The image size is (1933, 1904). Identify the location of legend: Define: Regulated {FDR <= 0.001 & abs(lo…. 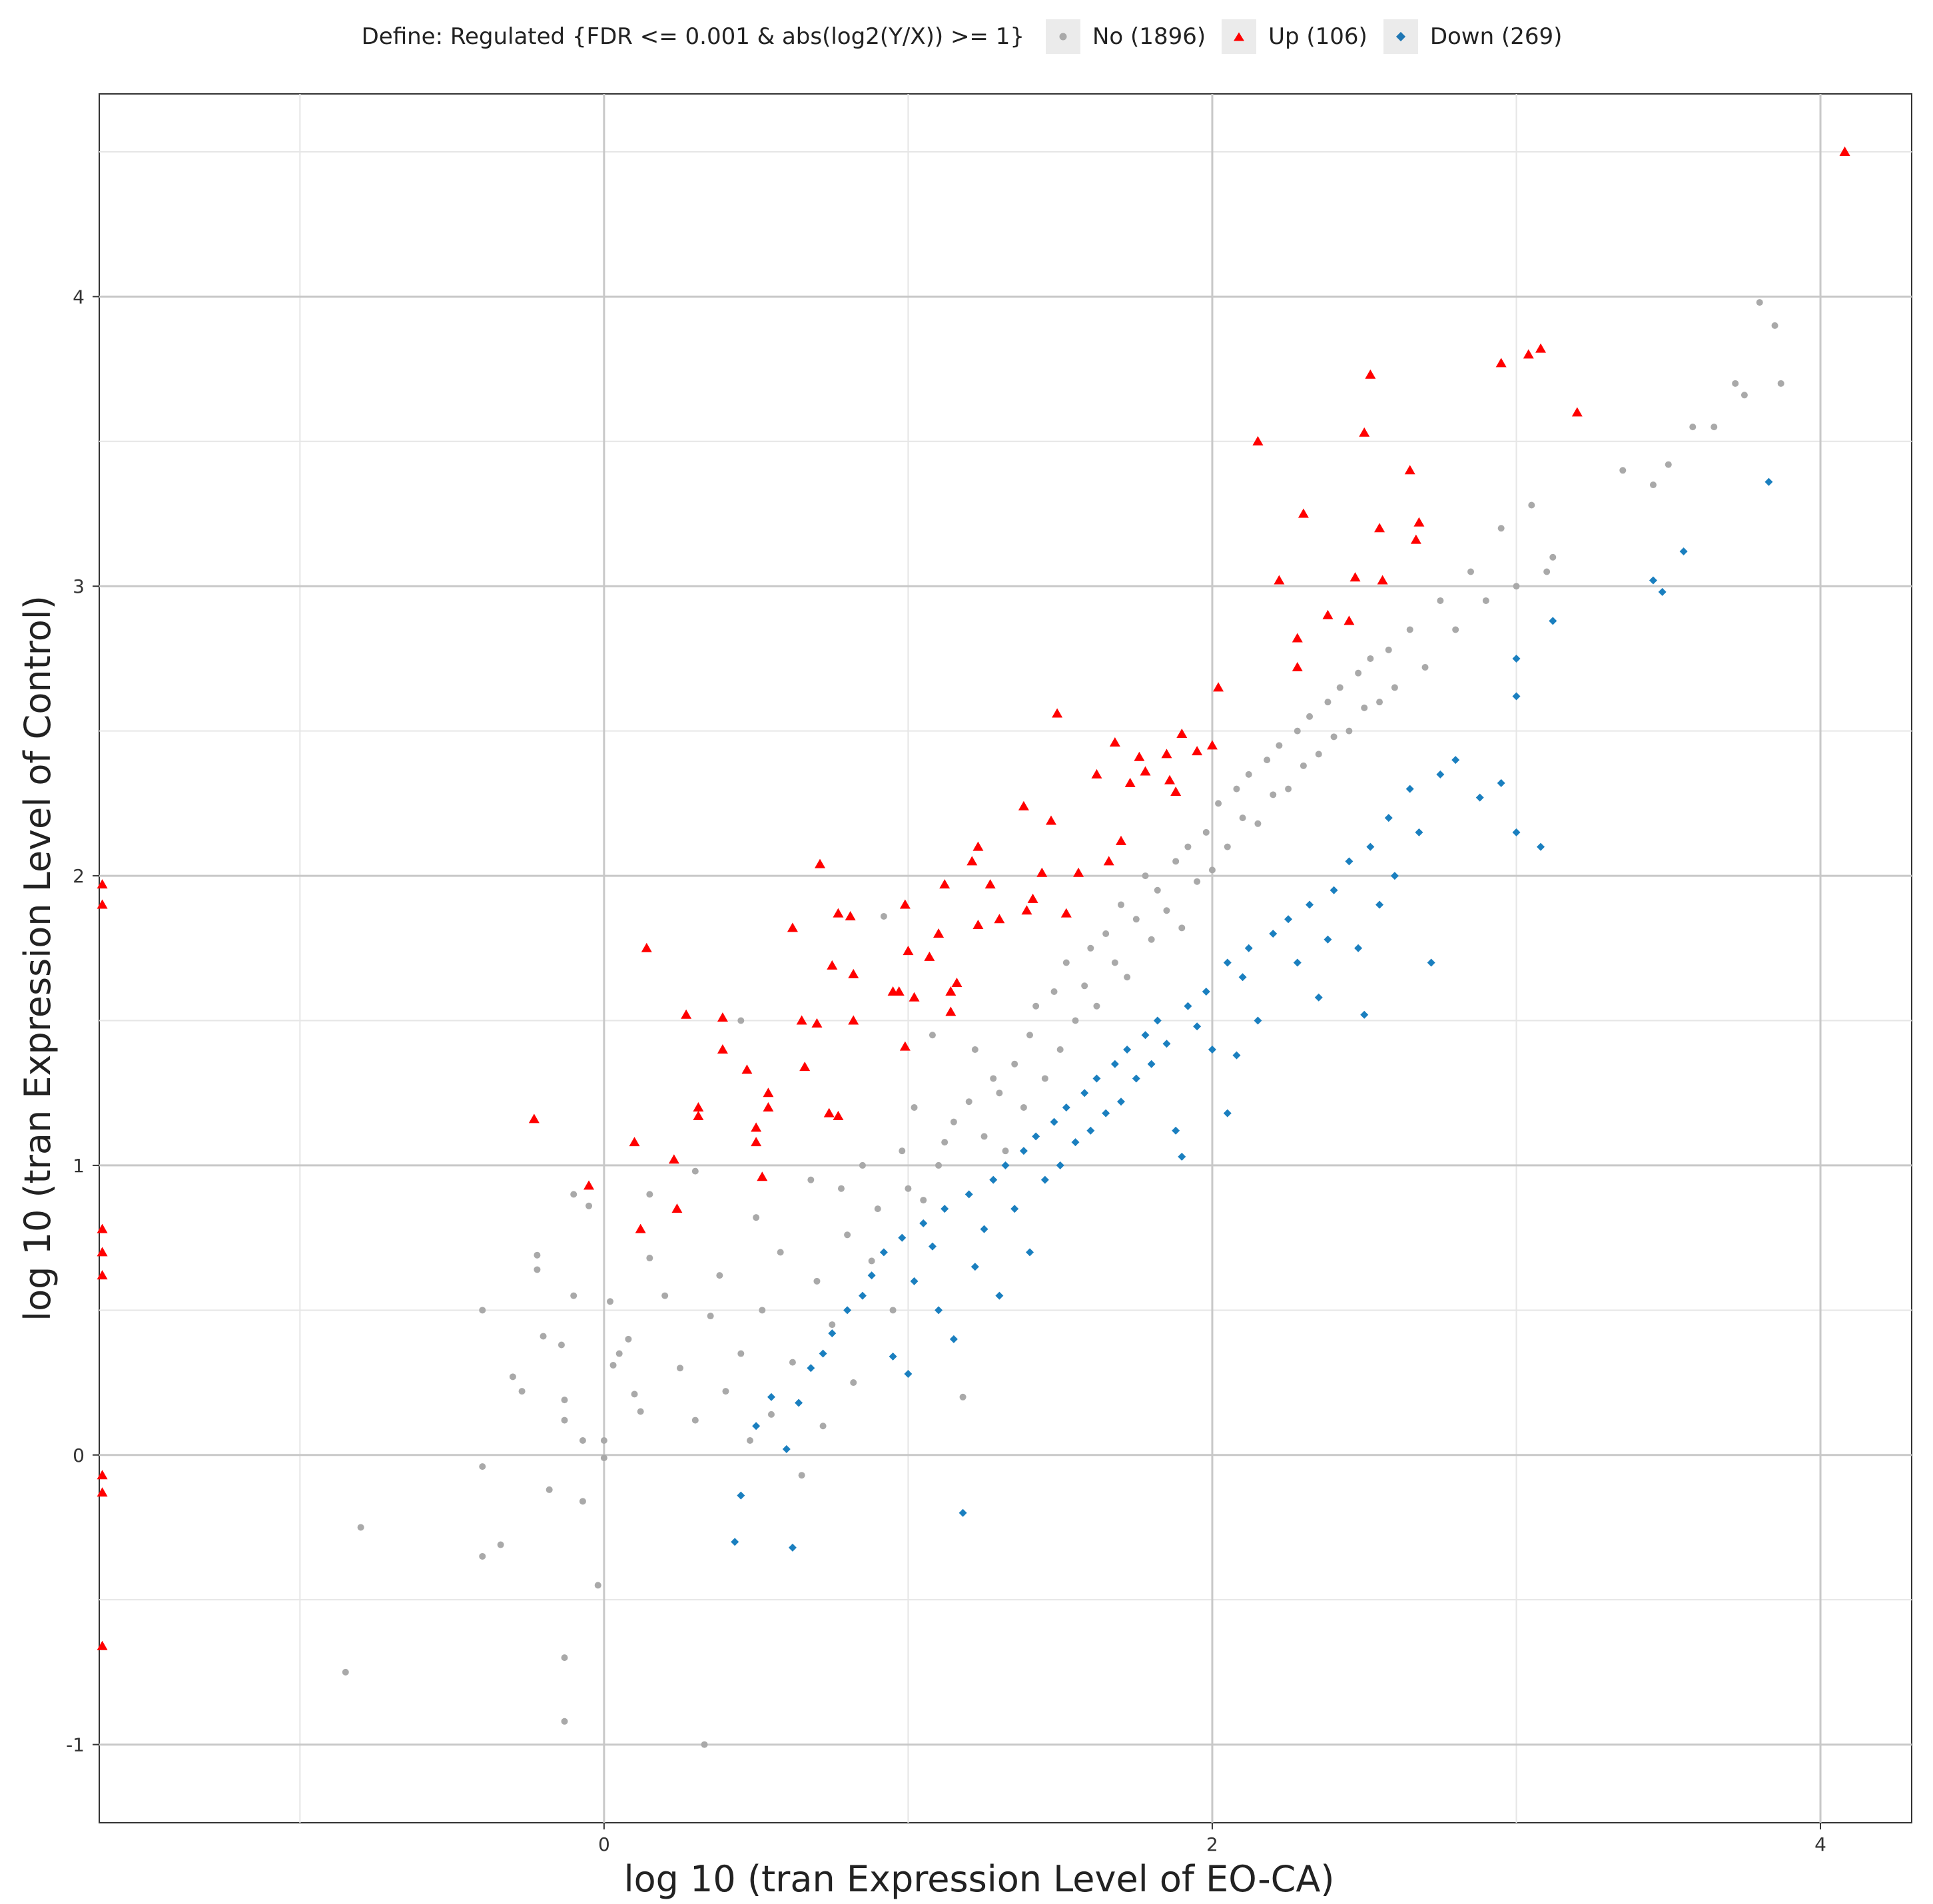
(966, 36).